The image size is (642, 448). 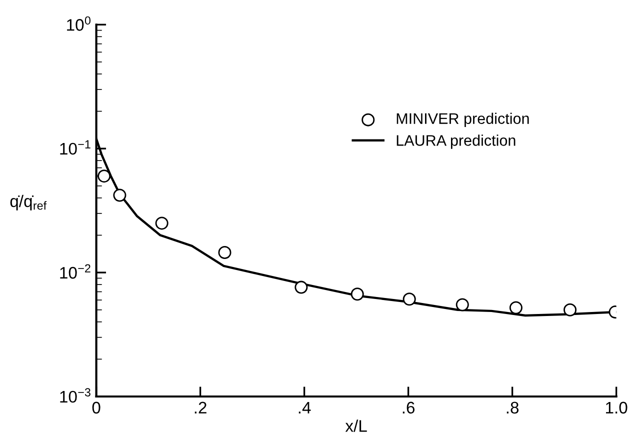 What do you see at coordinates (512, 408) in the screenshot?
I see `x-tick-label: .8` at bounding box center [512, 408].